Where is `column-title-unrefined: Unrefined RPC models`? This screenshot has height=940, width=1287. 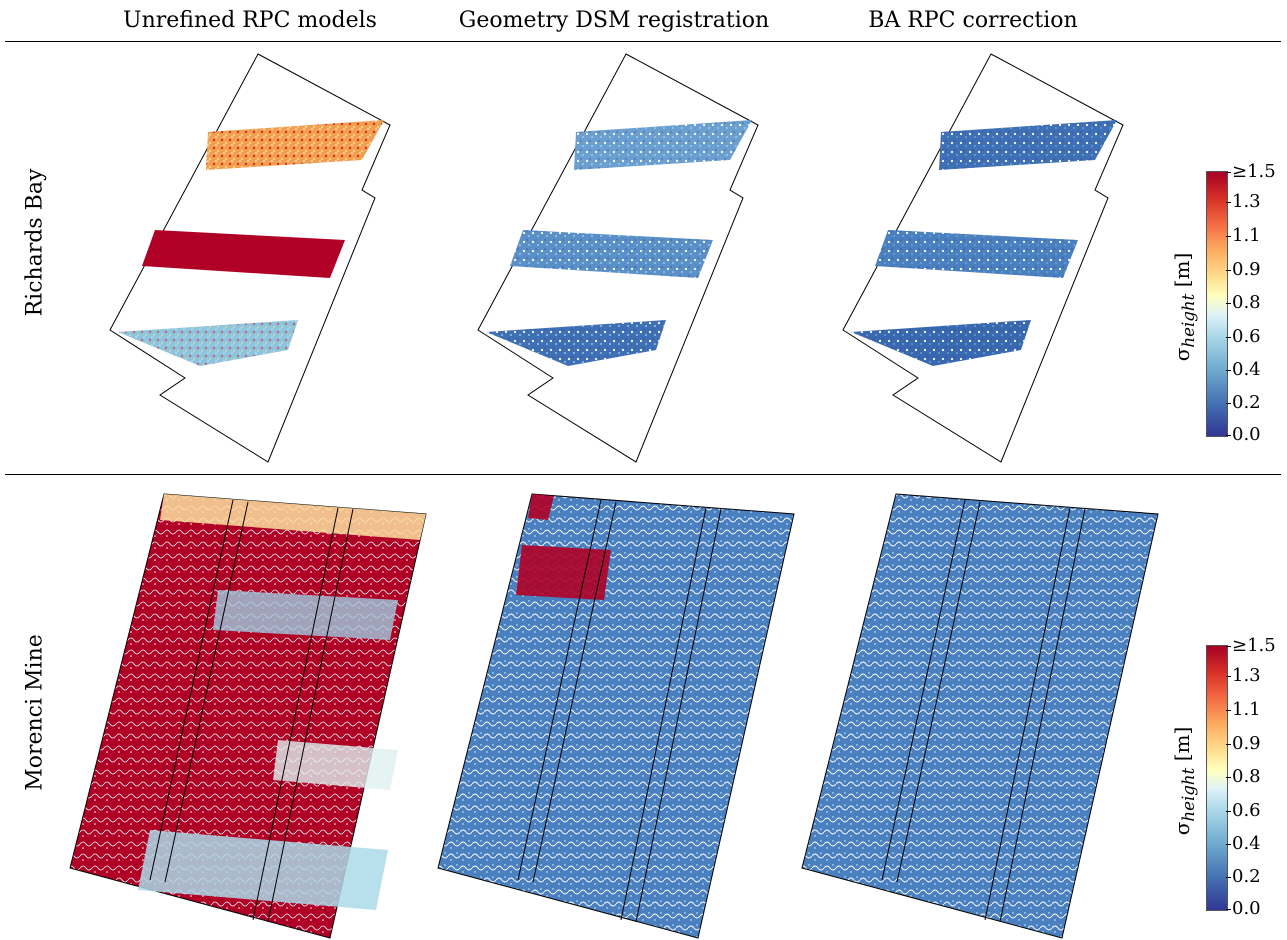 column-title-unrefined: Unrefined RPC models is located at coordinates (250, 20).